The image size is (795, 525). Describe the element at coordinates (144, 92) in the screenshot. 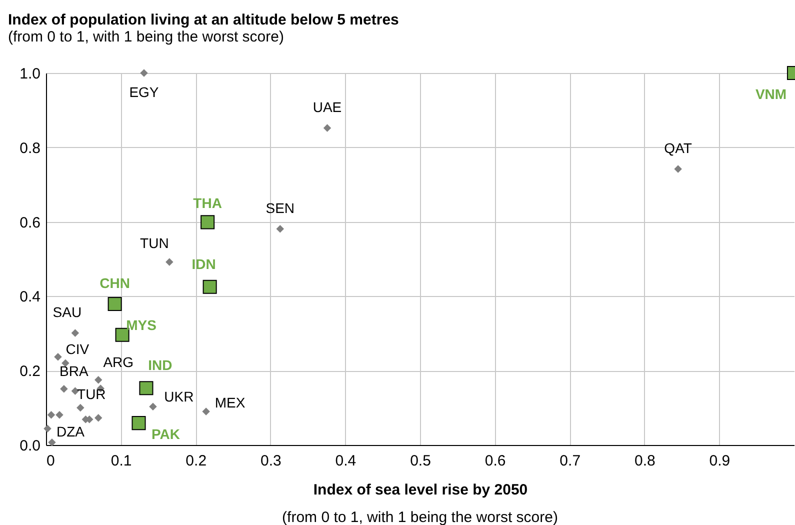

I see `annotation: EGY` at that location.